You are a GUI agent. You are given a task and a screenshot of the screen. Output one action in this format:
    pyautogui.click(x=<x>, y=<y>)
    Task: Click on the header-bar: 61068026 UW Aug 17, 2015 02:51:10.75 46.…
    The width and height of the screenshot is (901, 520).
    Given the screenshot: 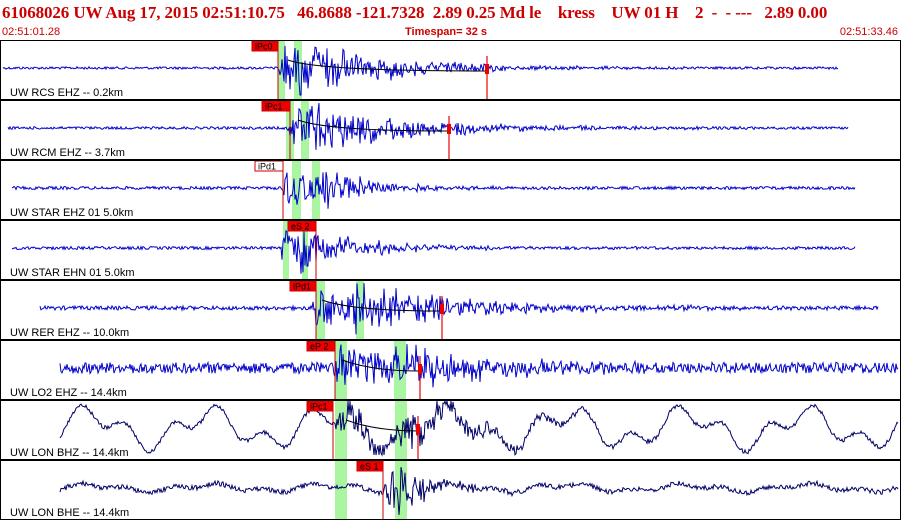 What is the action you would take?
    pyautogui.click(x=450, y=20)
    